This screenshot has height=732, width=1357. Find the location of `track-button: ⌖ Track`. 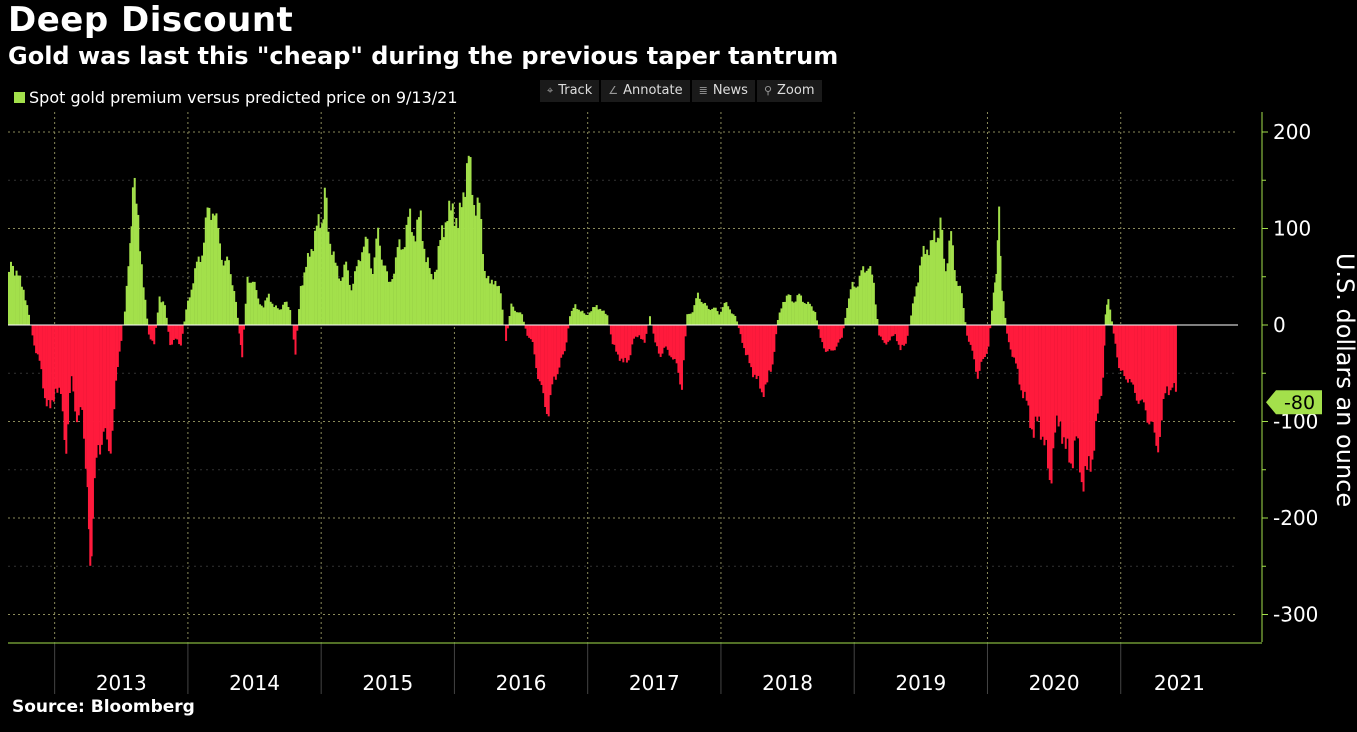

track-button: ⌖ Track is located at coordinates (570, 91).